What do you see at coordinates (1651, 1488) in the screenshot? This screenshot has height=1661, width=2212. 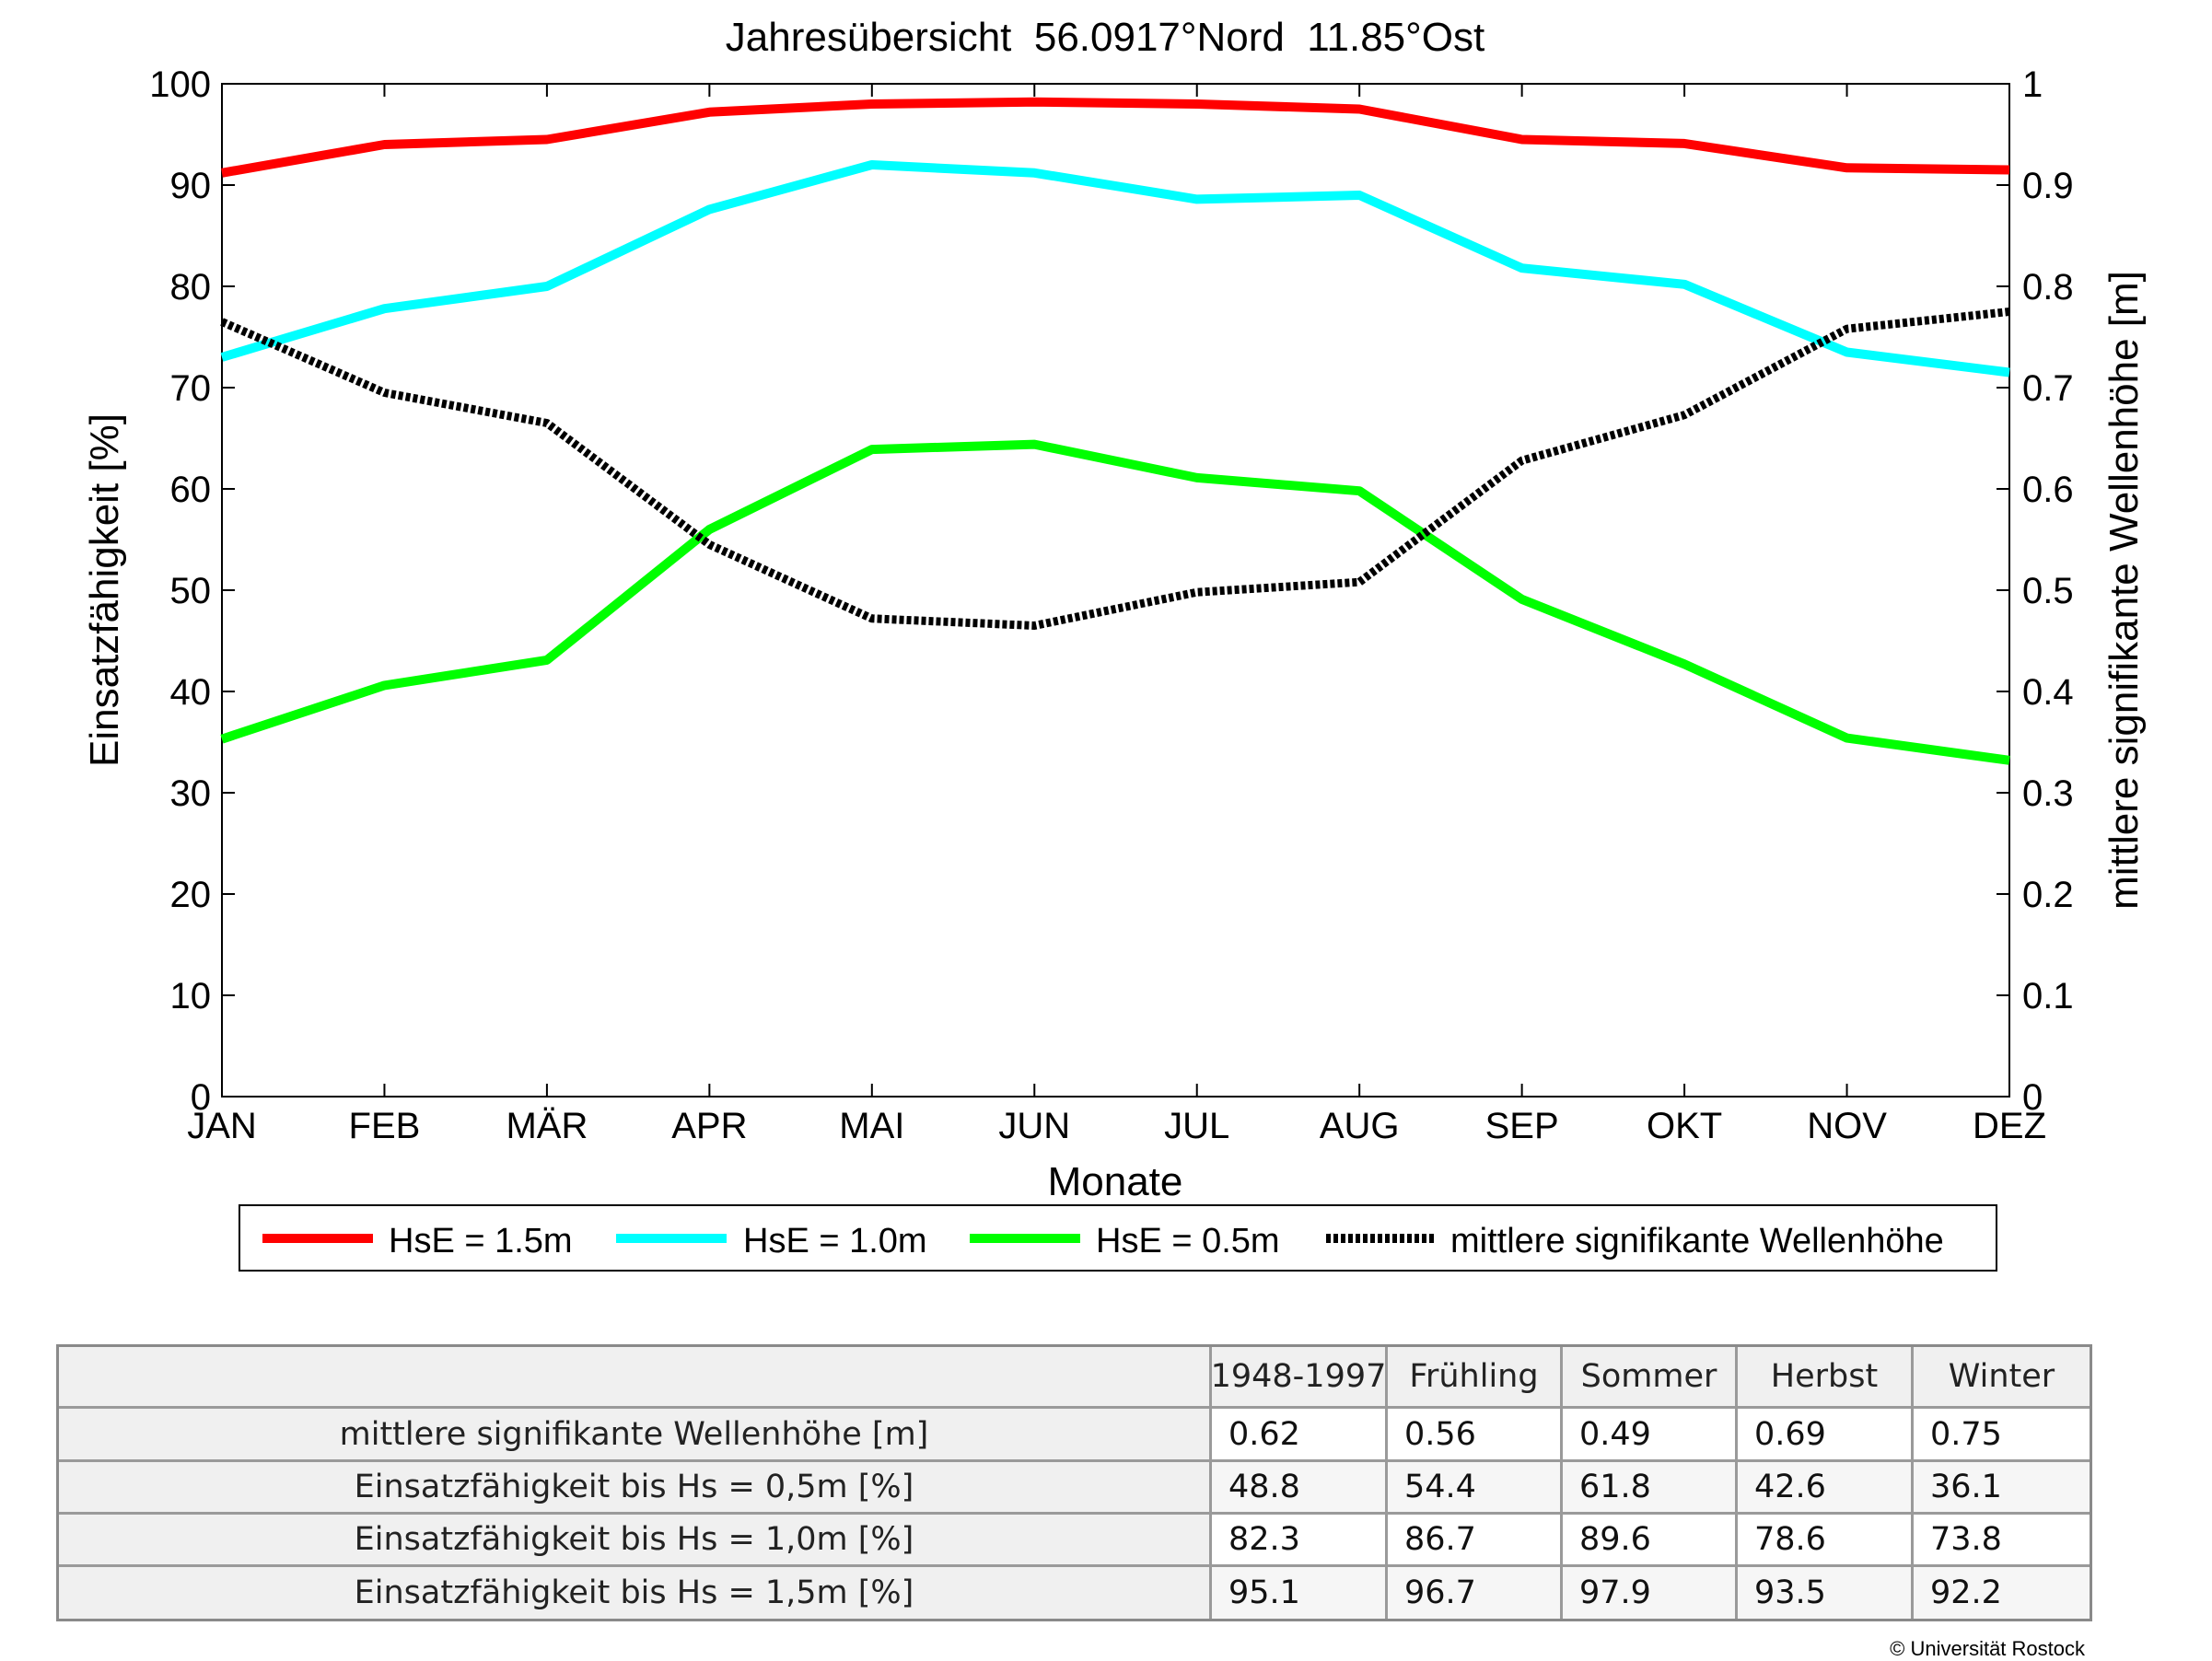 I see `table-cell: 61.8` at bounding box center [1651, 1488].